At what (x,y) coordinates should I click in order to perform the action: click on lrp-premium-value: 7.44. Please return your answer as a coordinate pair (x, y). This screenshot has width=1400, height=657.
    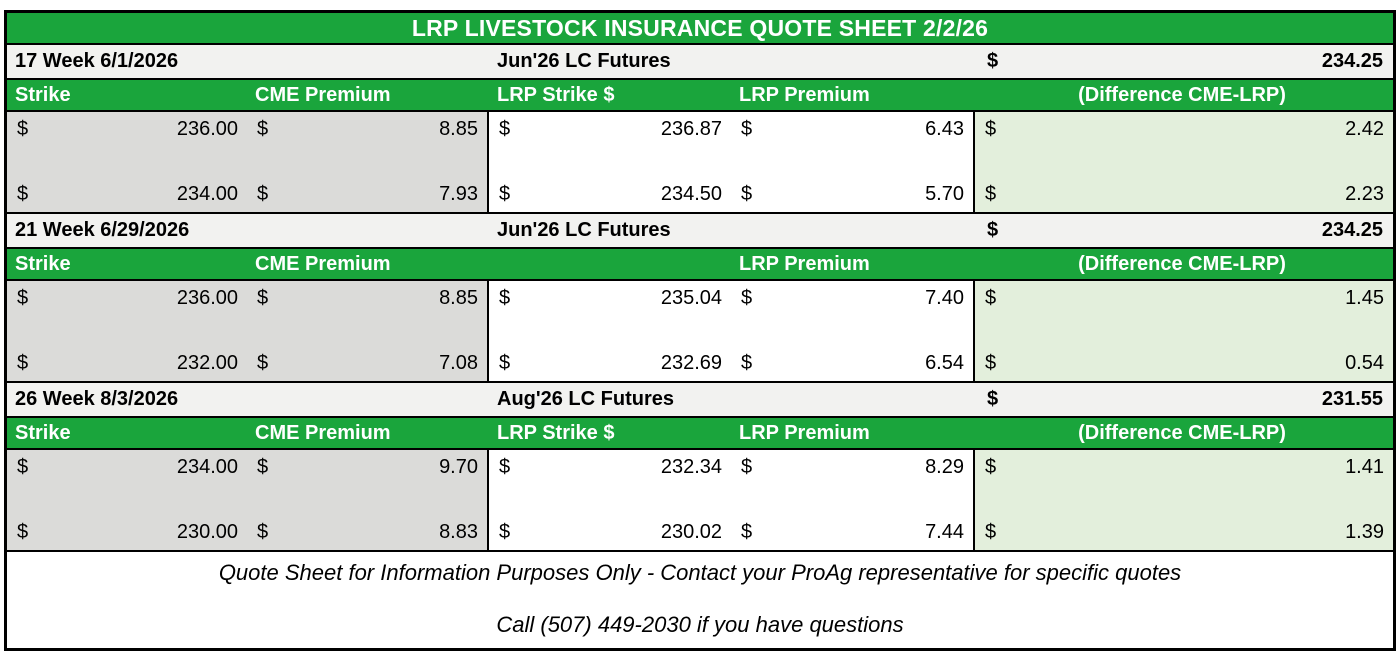
    Looking at the image, I should click on (944, 531).